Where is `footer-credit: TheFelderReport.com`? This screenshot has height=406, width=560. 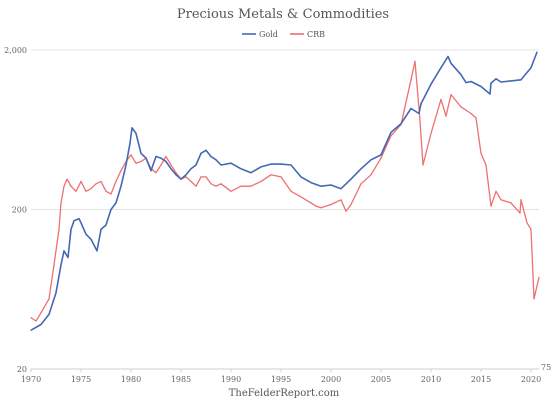 footer-credit: TheFelderReport.com is located at coordinates (284, 393).